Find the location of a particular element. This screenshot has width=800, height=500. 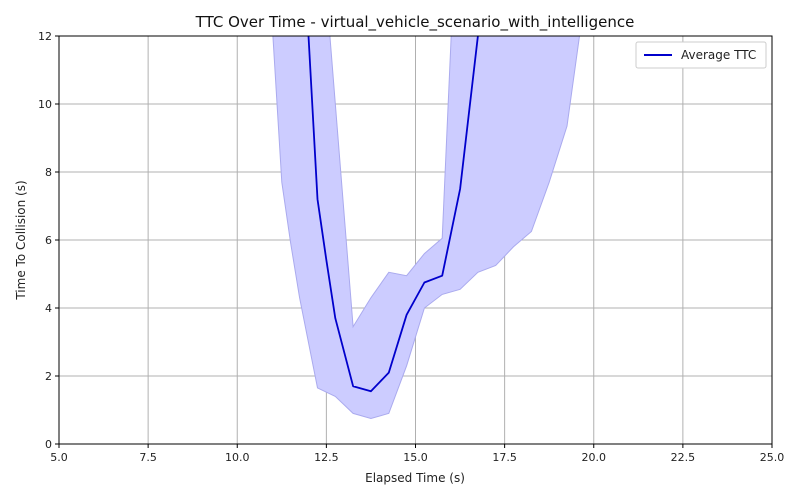

y-tick-label: 2 is located at coordinates (48, 376).